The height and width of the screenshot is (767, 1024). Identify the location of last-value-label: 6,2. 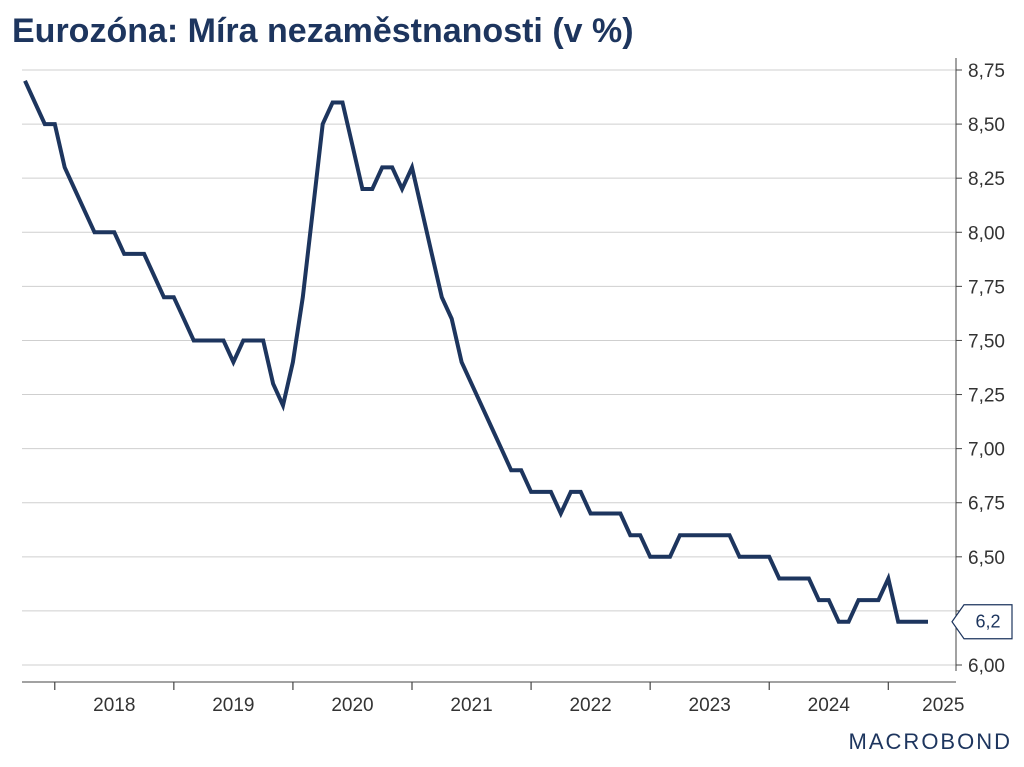
(982, 622).